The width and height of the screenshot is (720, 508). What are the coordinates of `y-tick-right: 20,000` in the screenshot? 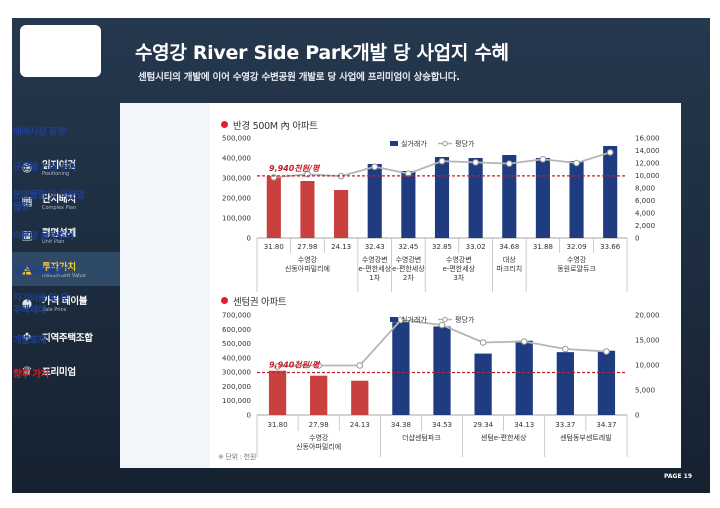 It's located at (647, 316).